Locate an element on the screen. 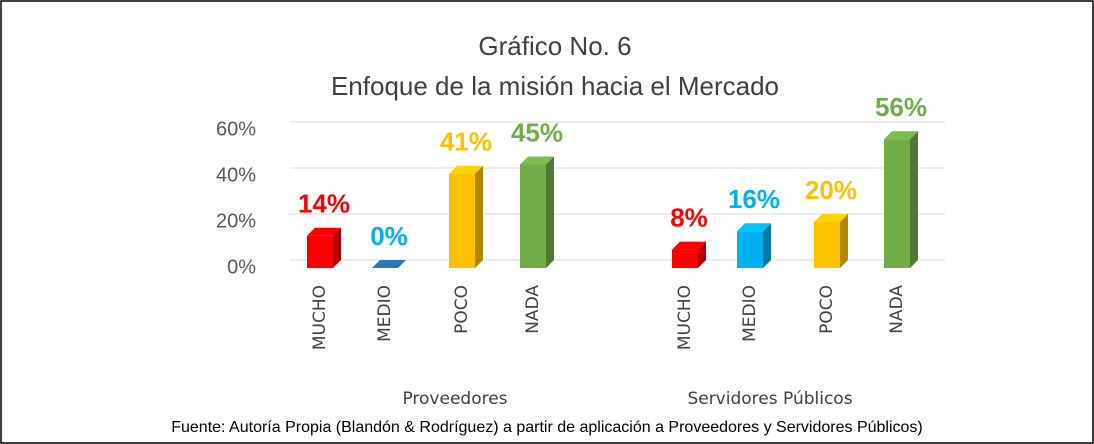  chart-subtitle: Enfoque de la misión hacia el Mercado is located at coordinates (555, 86).